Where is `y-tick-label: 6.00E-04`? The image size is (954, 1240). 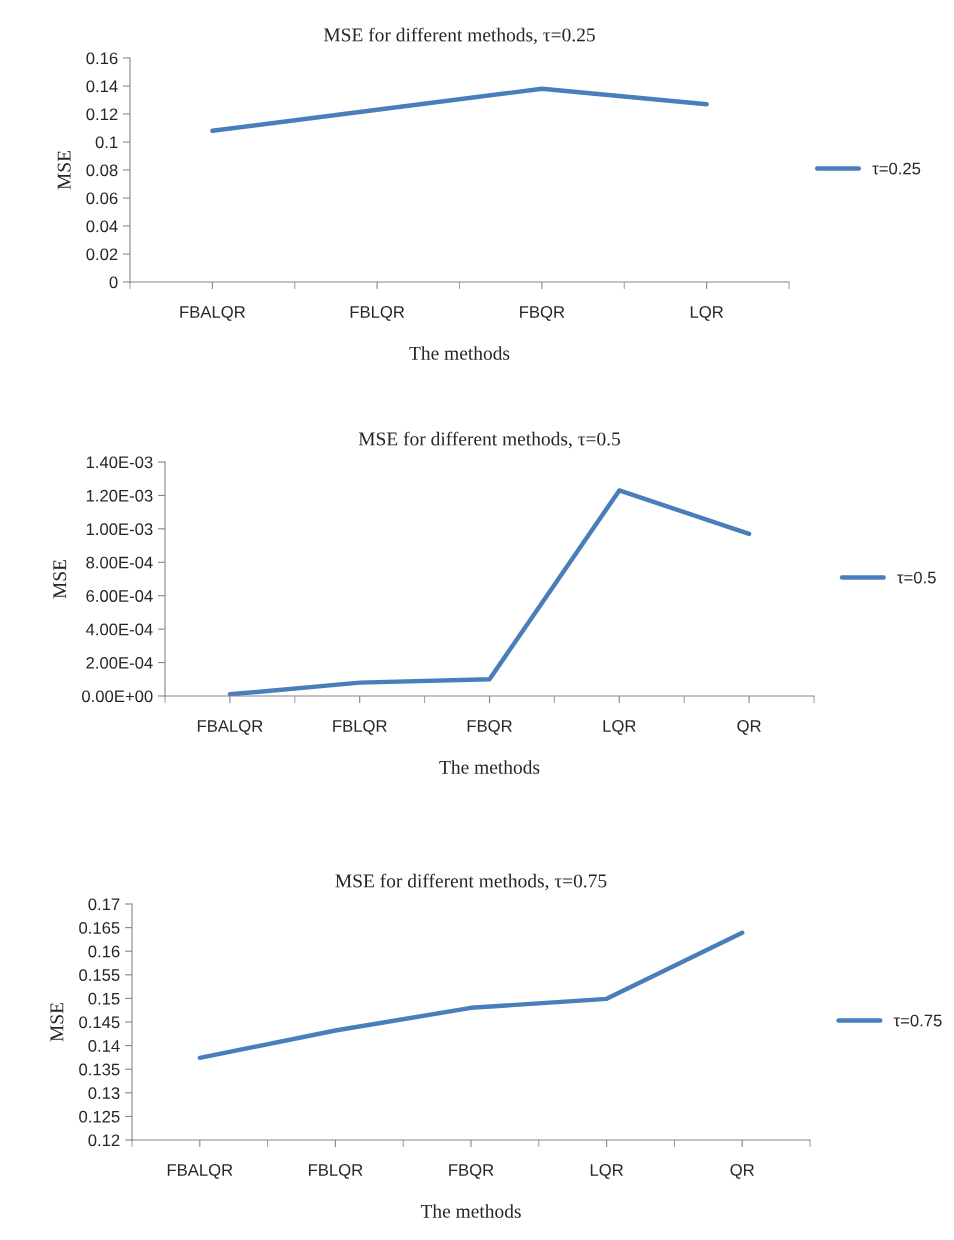
y-tick-label: 6.00E-04 is located at coordinates (119, 596).